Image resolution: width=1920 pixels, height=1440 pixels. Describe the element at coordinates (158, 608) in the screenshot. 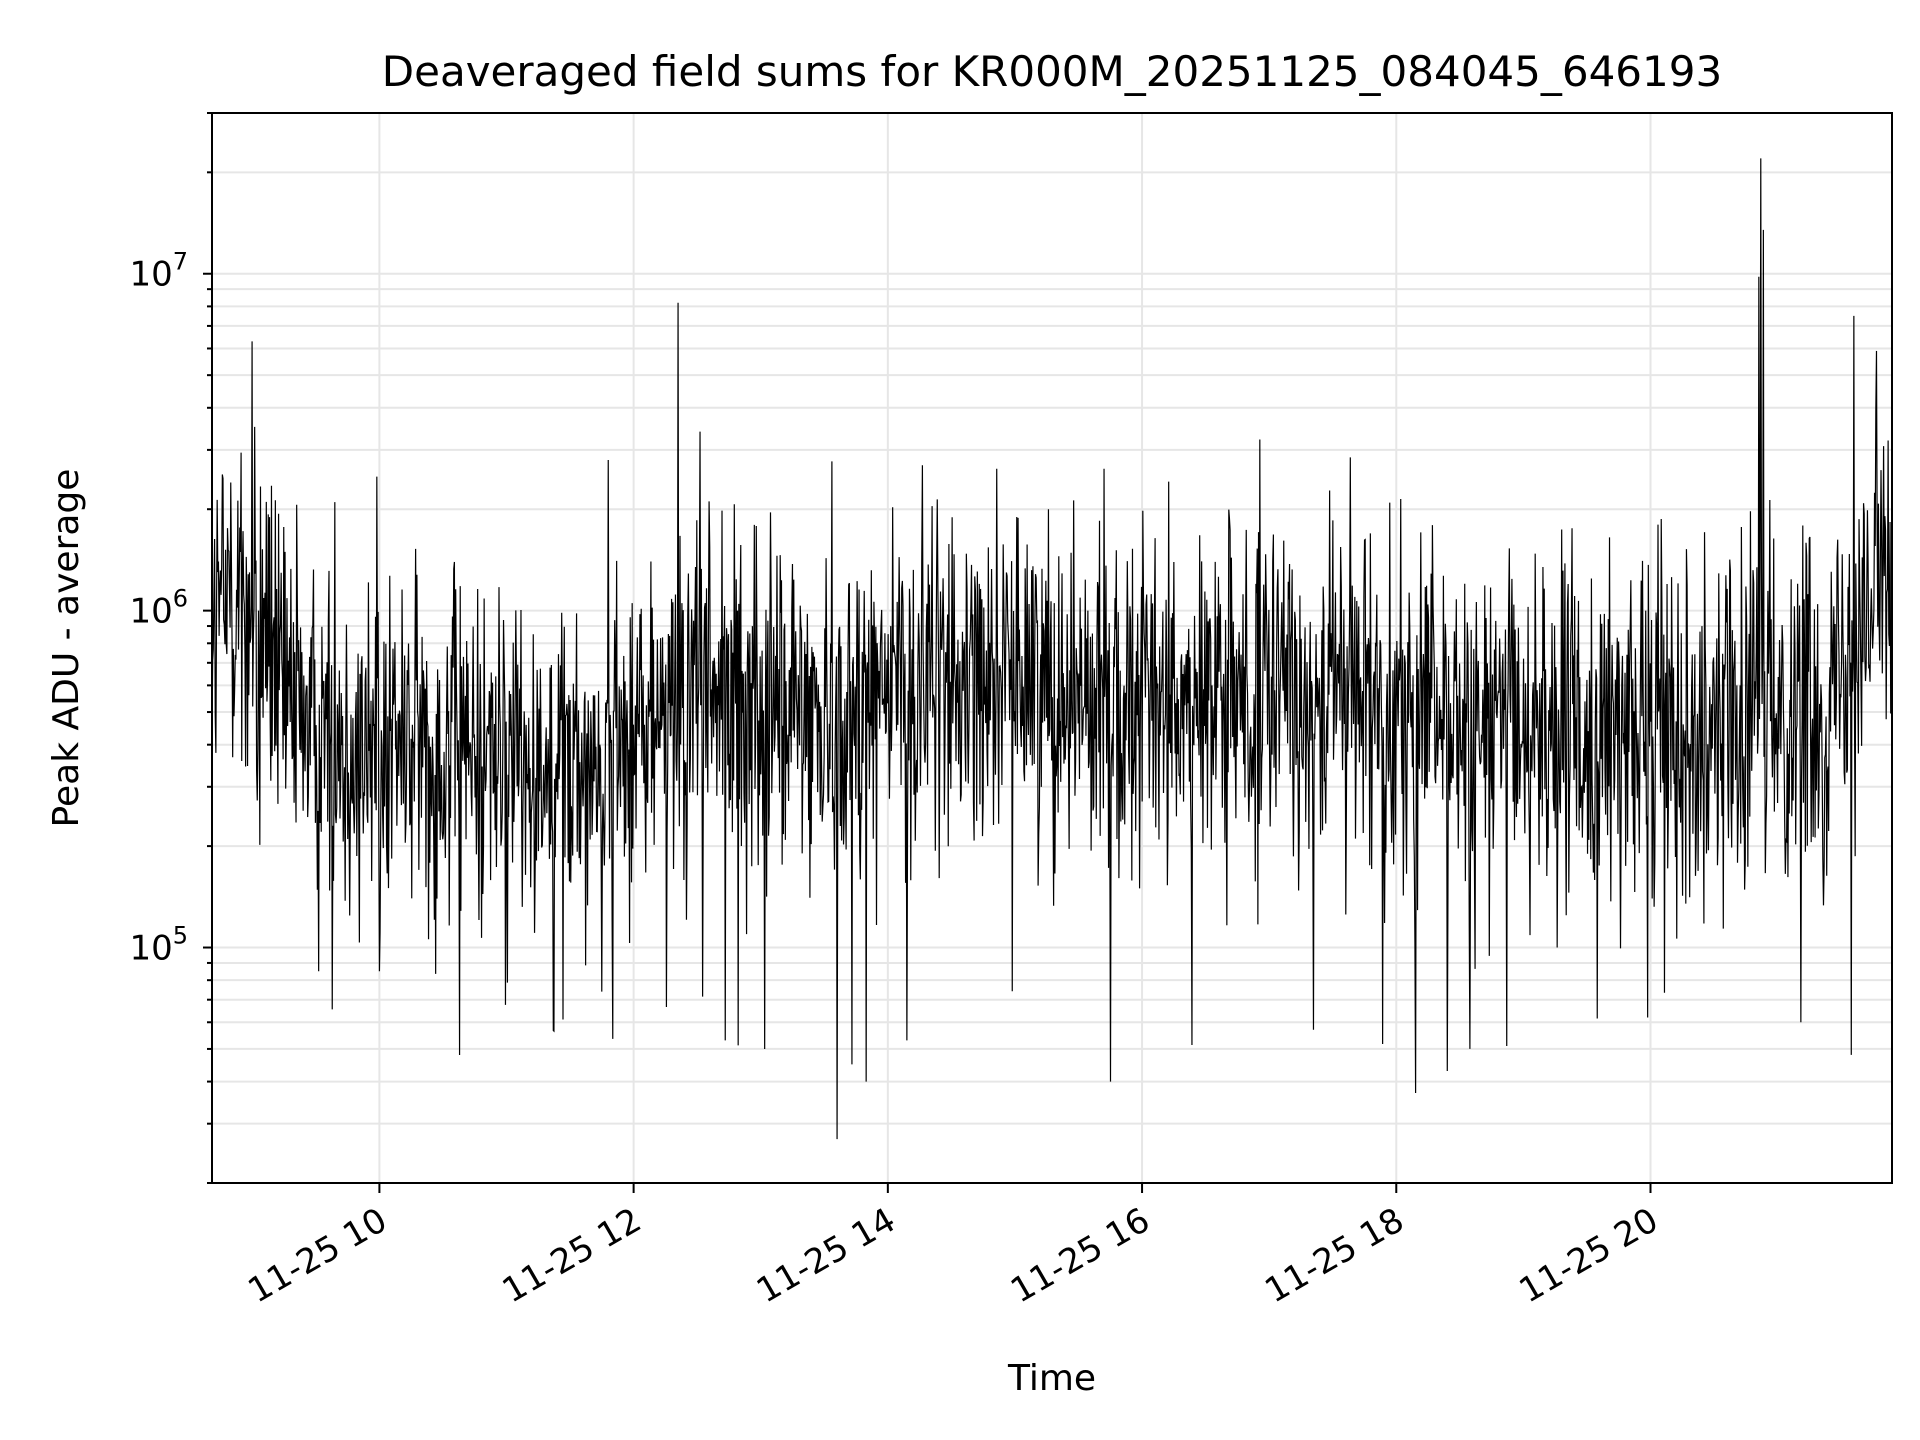

I see `y-tick-label: 10⁶` at that location.